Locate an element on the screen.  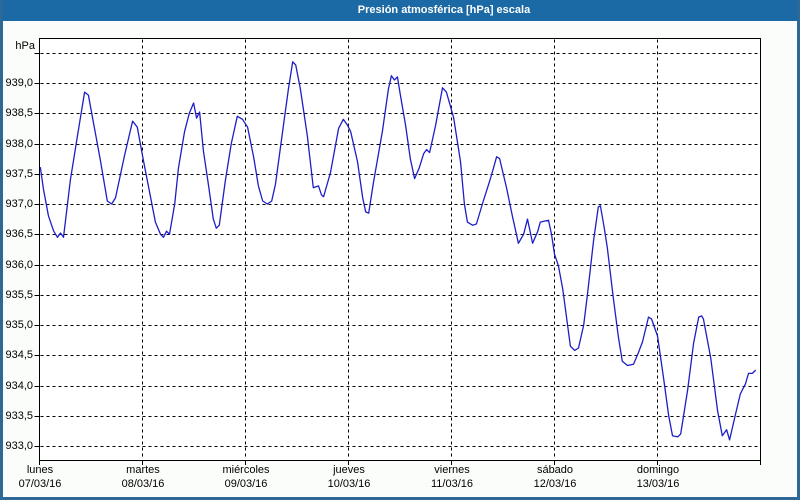
x-day-label: viernes 11/03/16 is located at coordinates (452, 477).